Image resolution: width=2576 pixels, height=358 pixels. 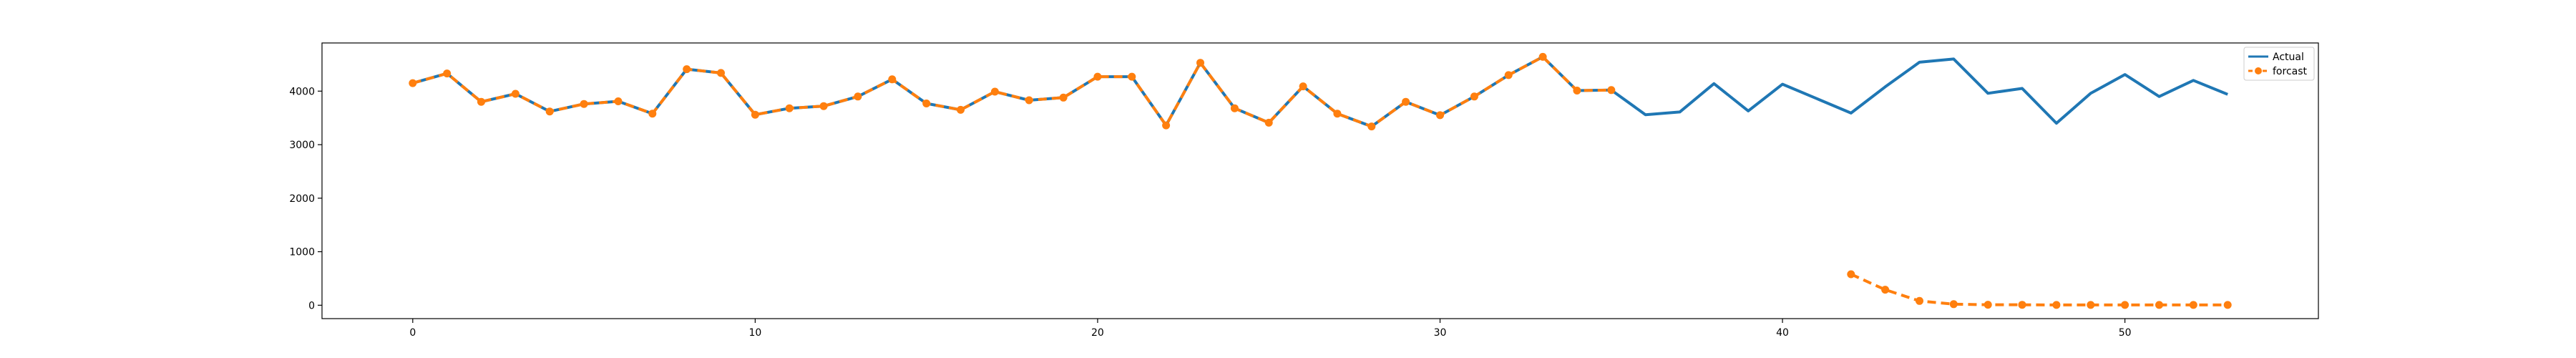 What do you see at coordinates (2288, 57) in the screenshot?
I see `legend-actual-label: Actual` at bounding box center [2288, 57].